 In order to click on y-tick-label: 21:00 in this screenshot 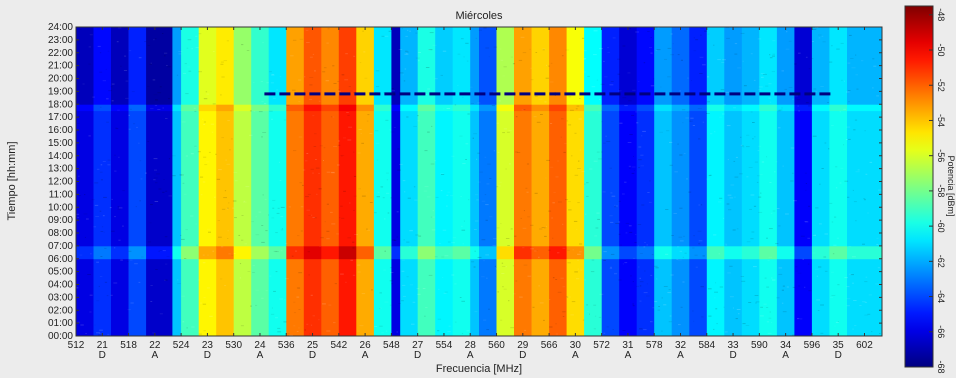, I will do `click(60, 66)`.